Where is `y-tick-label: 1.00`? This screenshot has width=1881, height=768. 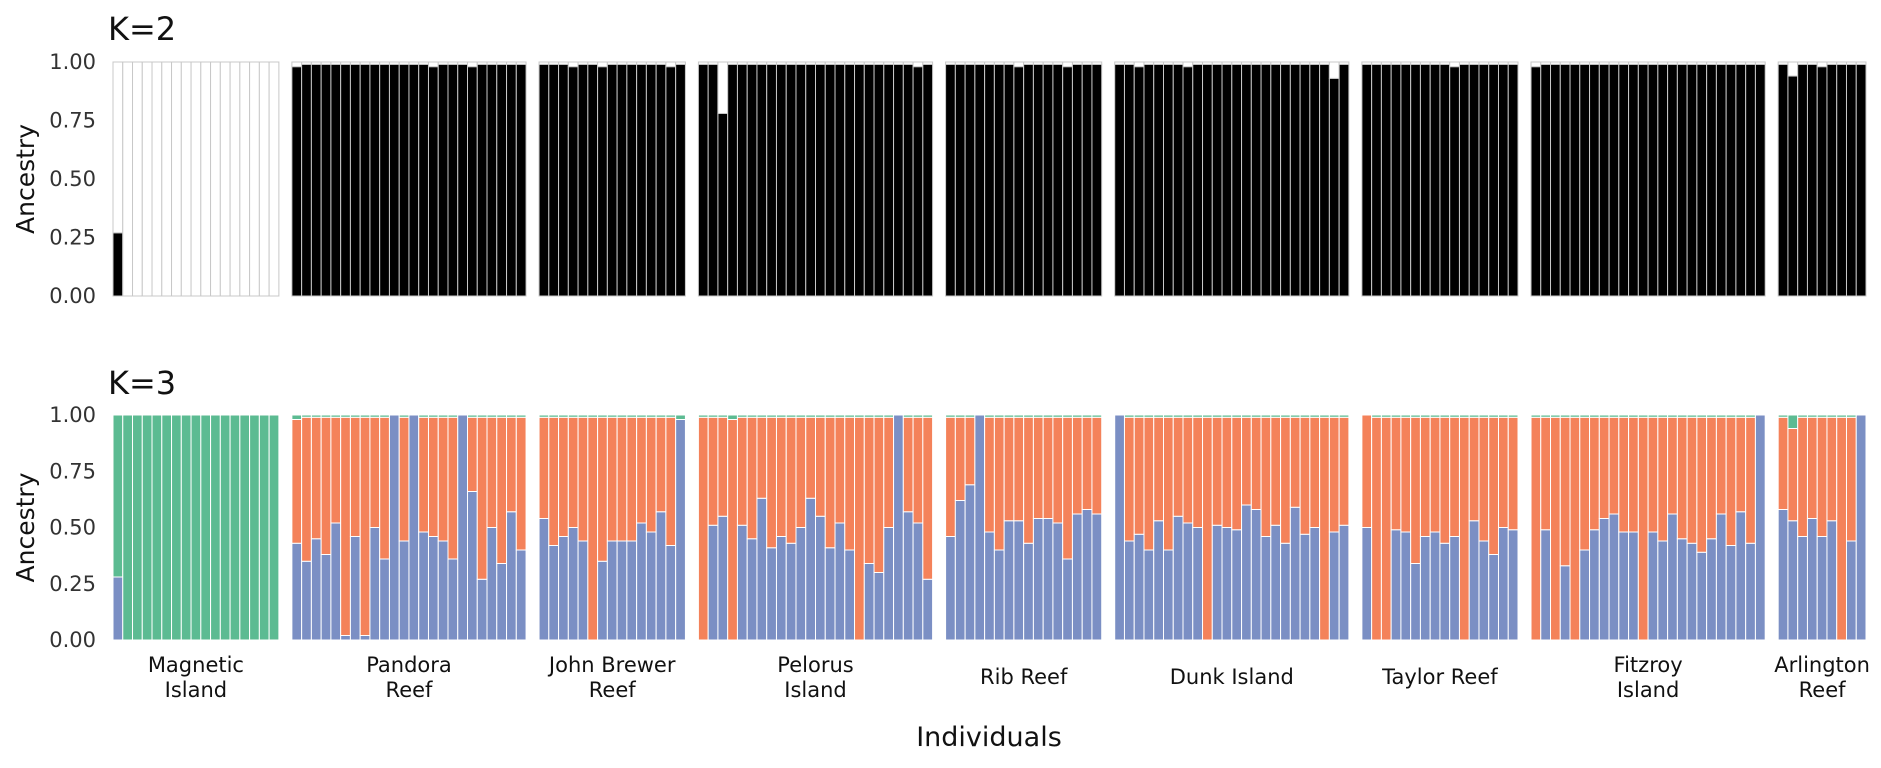 y-tick-label: 1.00 is located at coordinates (72, 415).